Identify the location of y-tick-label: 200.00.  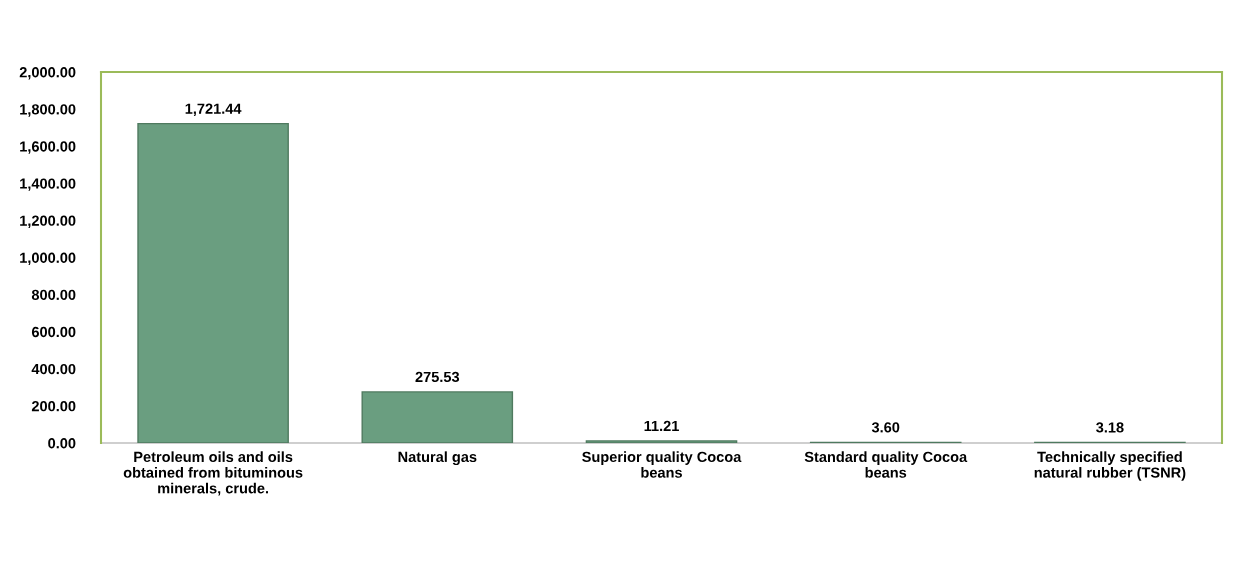
(53, 406).